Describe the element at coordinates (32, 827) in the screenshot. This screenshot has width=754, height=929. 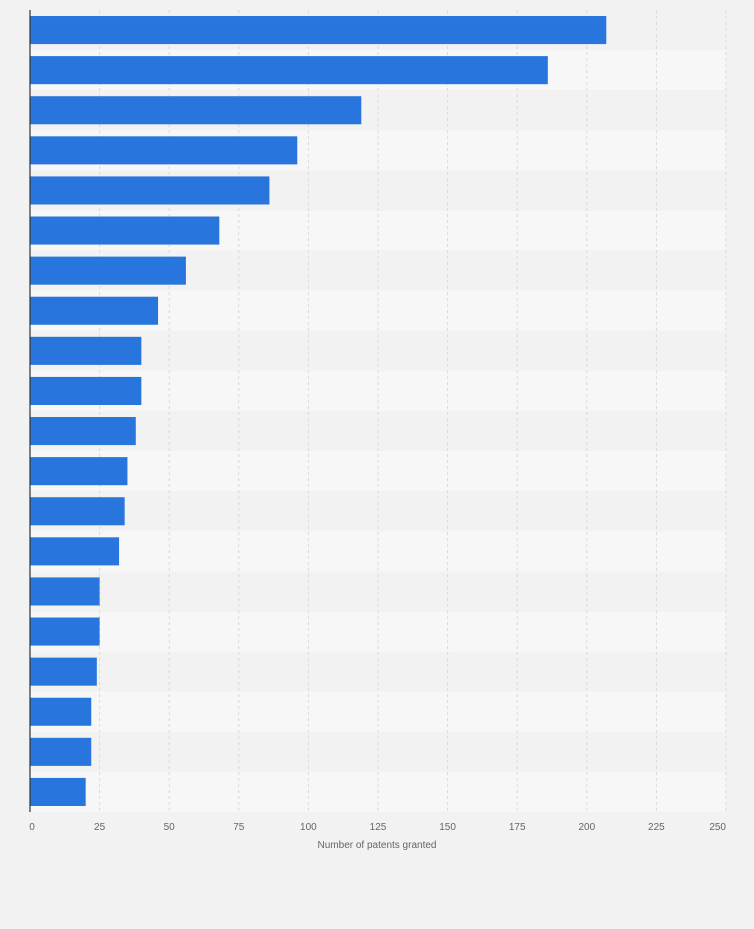
I see `x-tick-label: 0` at that location.